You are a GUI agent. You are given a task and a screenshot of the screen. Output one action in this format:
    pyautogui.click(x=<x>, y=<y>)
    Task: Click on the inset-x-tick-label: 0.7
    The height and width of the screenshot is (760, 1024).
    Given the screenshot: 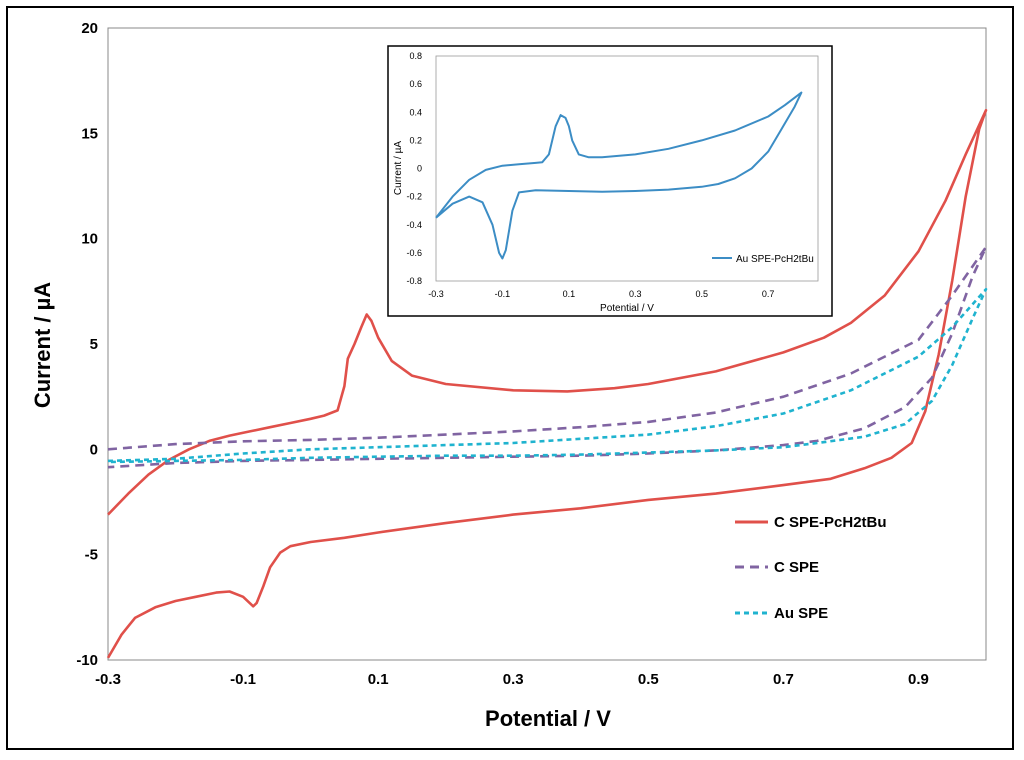 What is the action you would take?
    pyautogui.click(x=768, y=294)
    